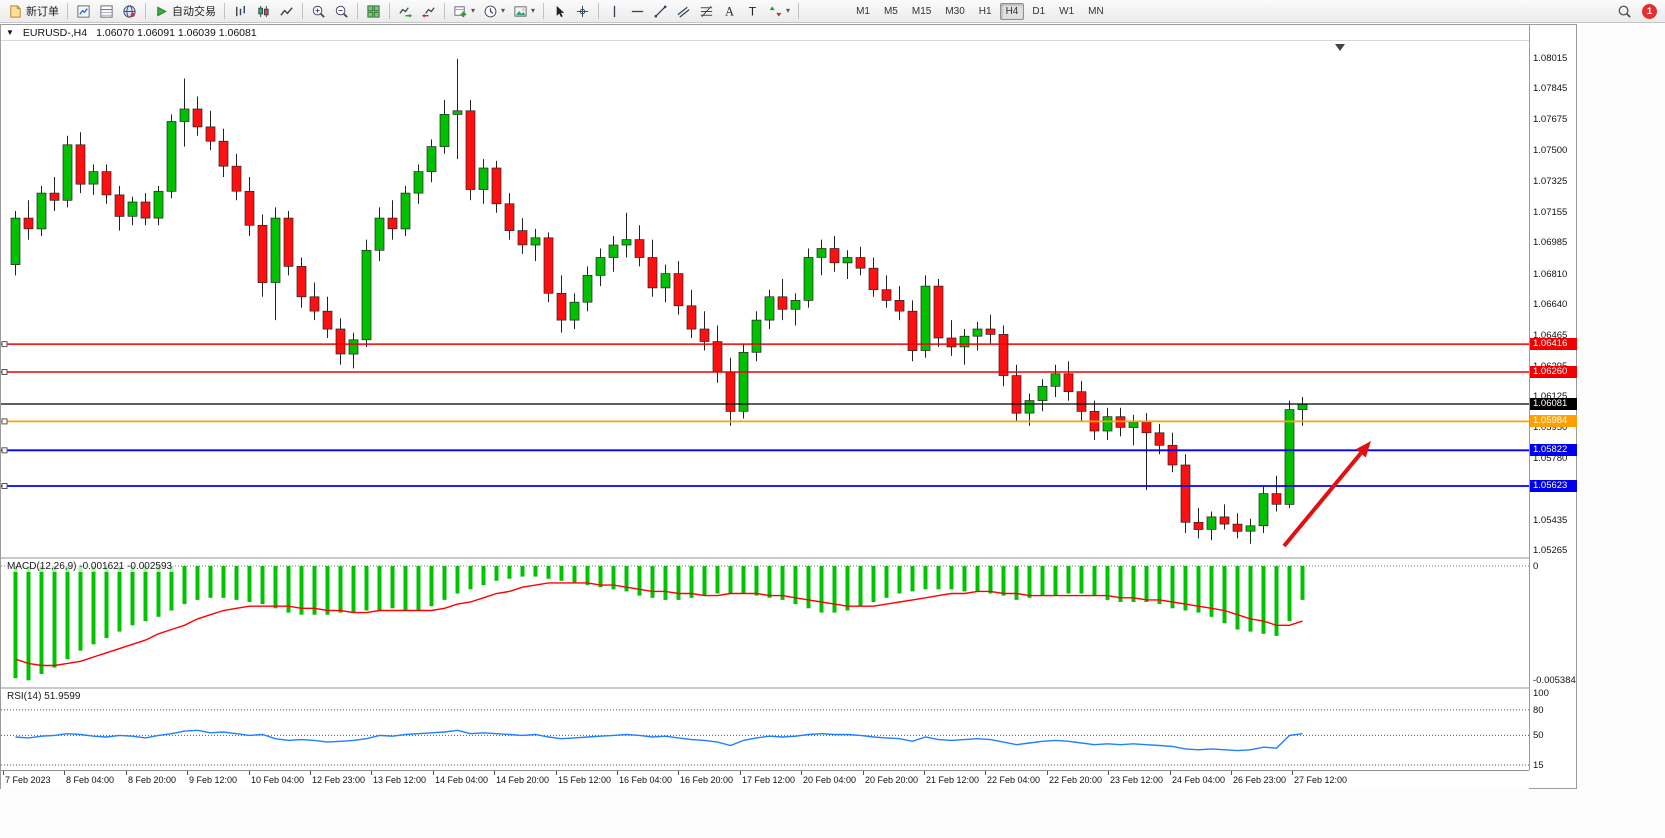 This screenshot has height=838, width=1665. I want to click on new-order-button: 新订单, so click(33, 11).